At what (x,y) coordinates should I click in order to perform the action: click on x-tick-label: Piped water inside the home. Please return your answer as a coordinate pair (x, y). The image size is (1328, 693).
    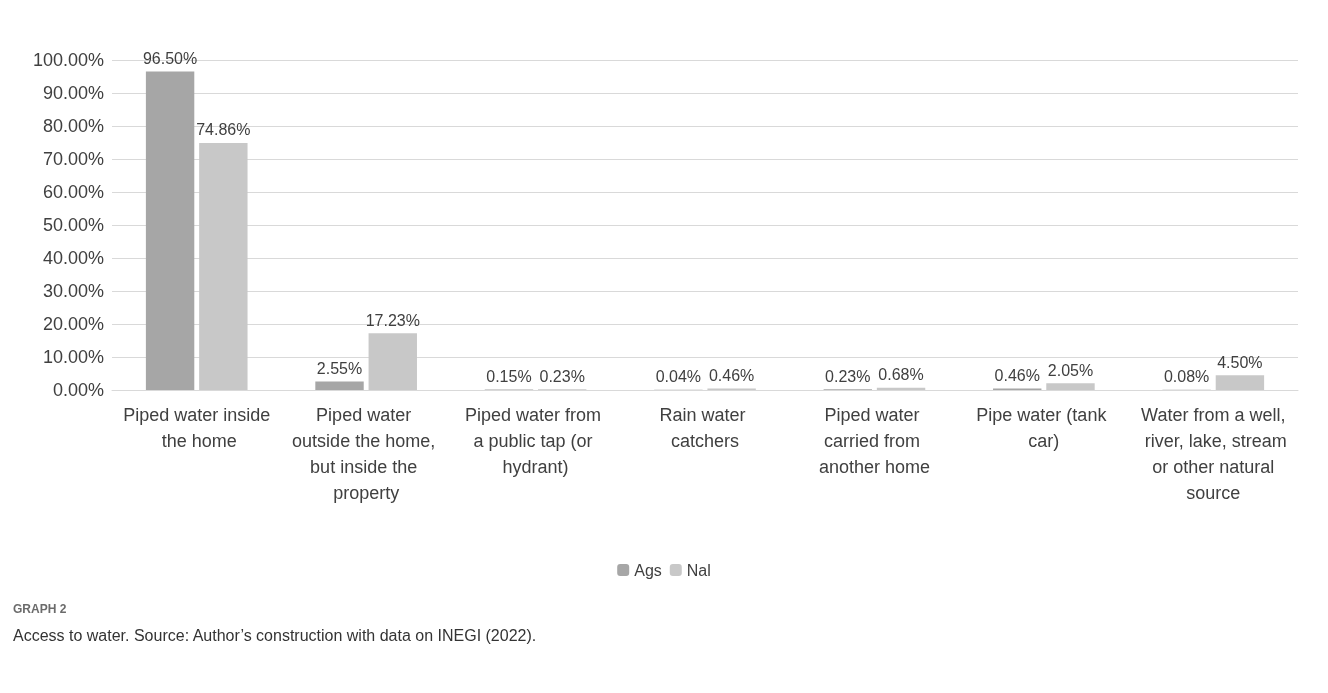
    Looking at the image, I should click on (197, 428).